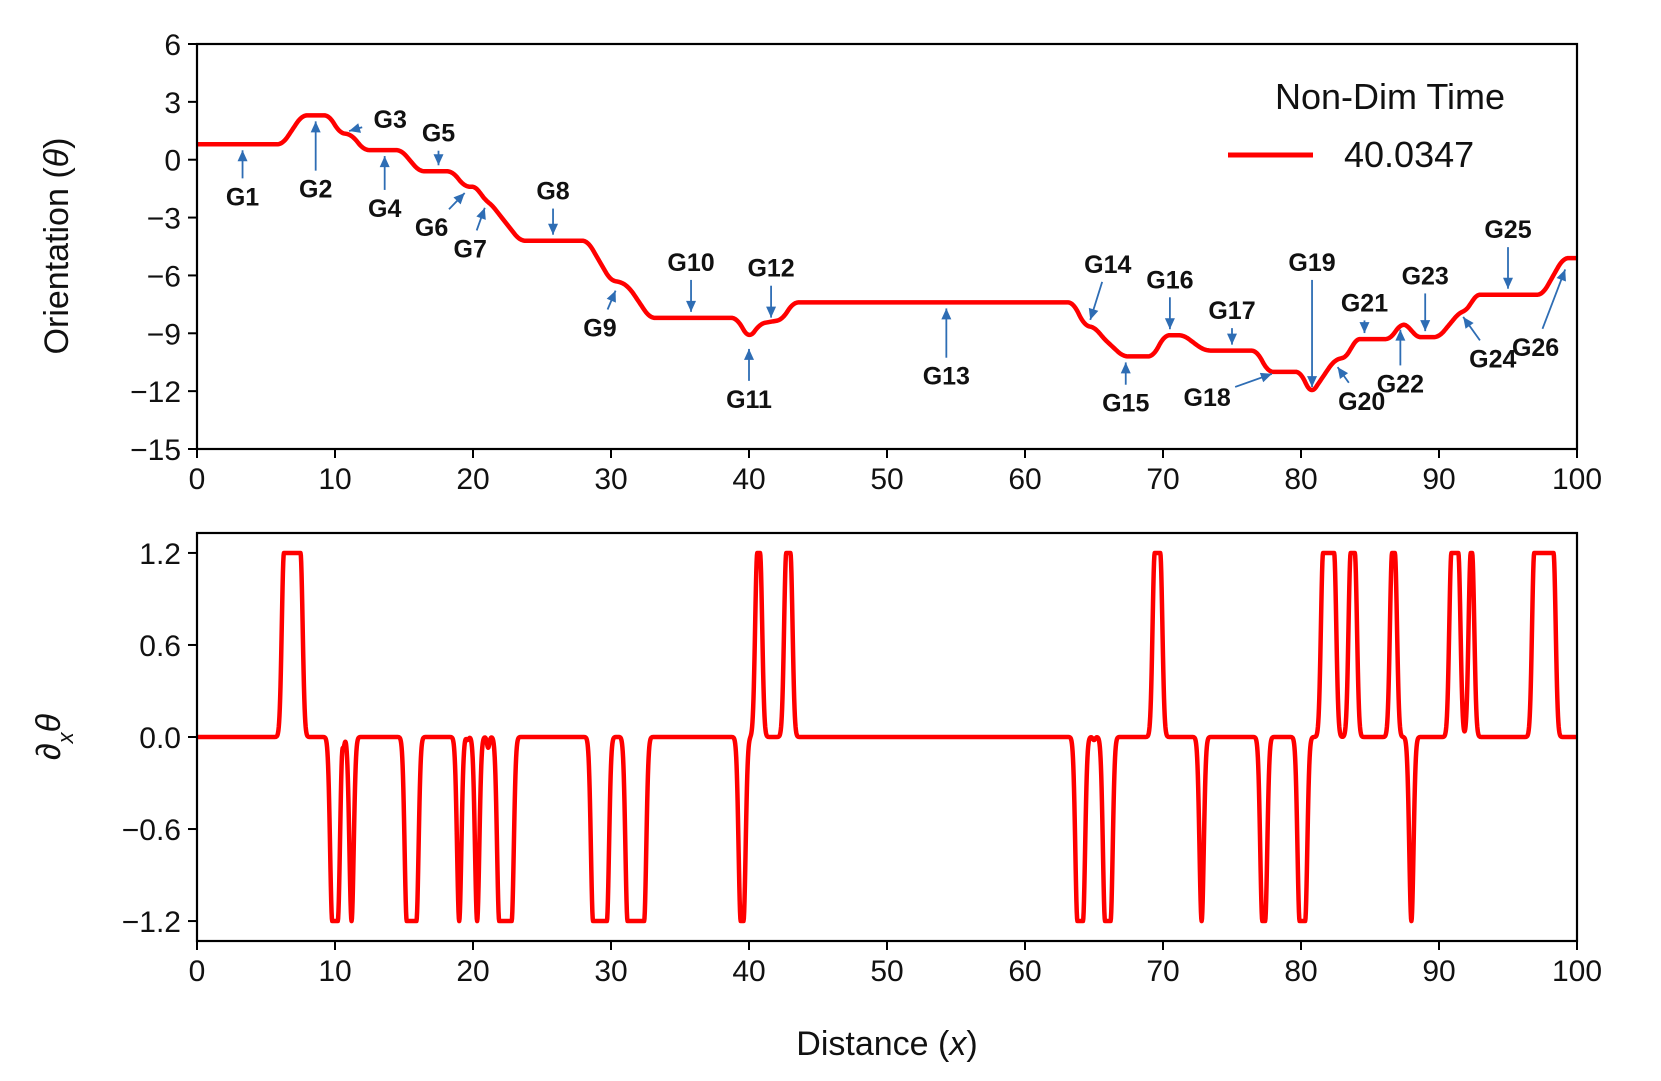 The height and width of the screenshot is (1081, 1661). What do you see at coordinates (390, 120) in the screenshot?
I see `annotation-label: G3` at bounding box center [390, 120].